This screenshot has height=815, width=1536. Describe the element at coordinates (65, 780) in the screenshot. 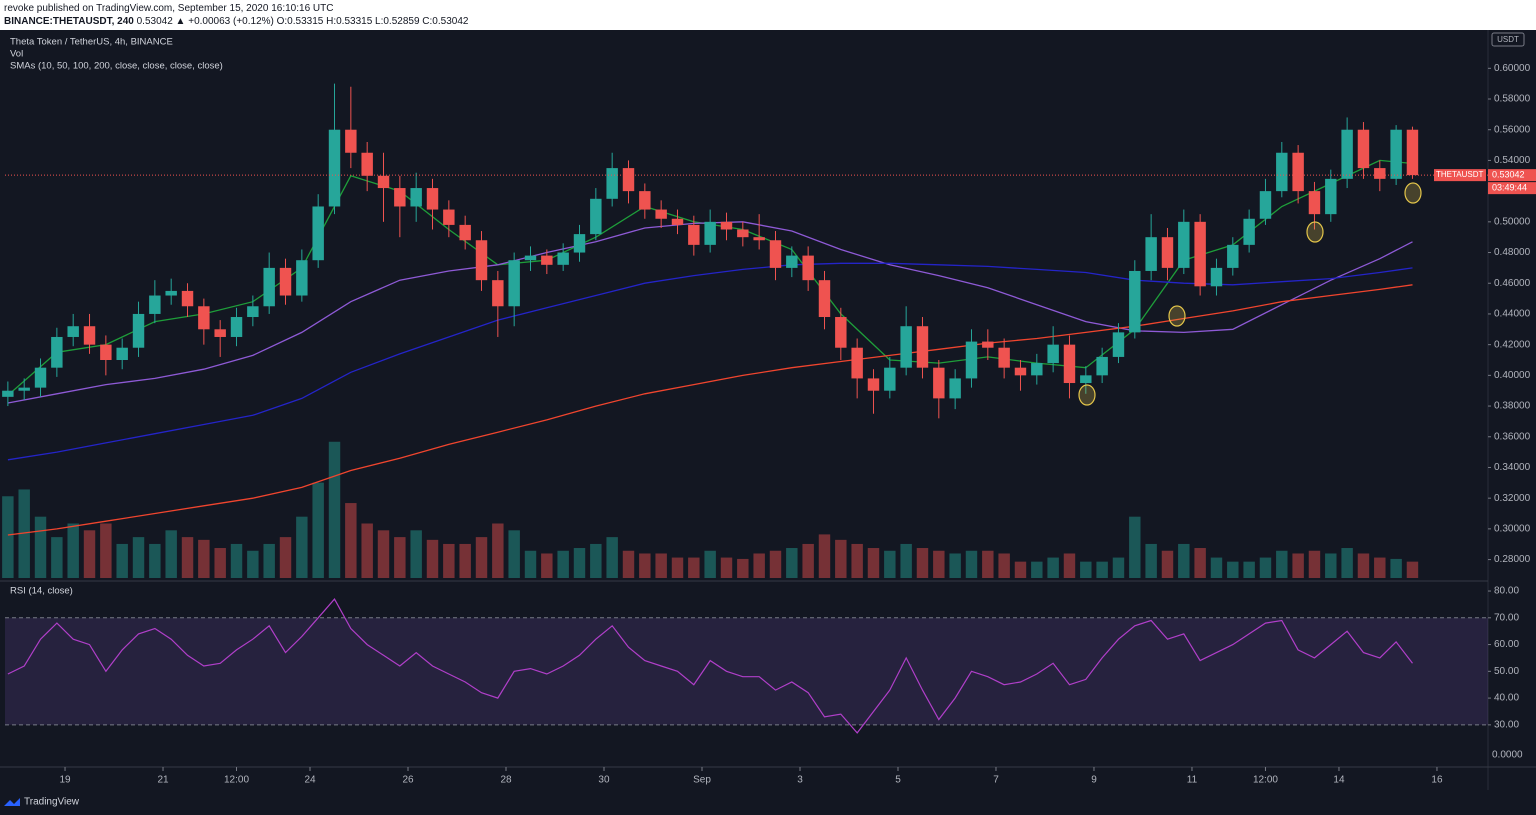

I see `x-tick-label: 19` at that location.